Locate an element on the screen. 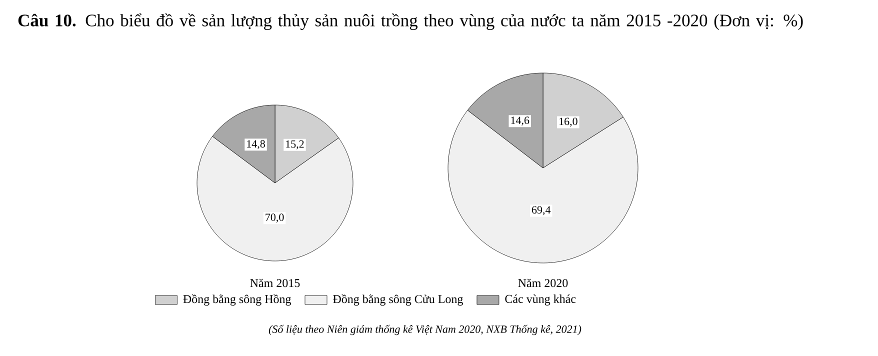  chart-title: Câu 10. Cho biểu đồ về sản lượng thủy sản nuôi trồng theo vùng của nước ta năm 2015 -2020 (Đơn vị: %) is located at coordinates (410, 22).